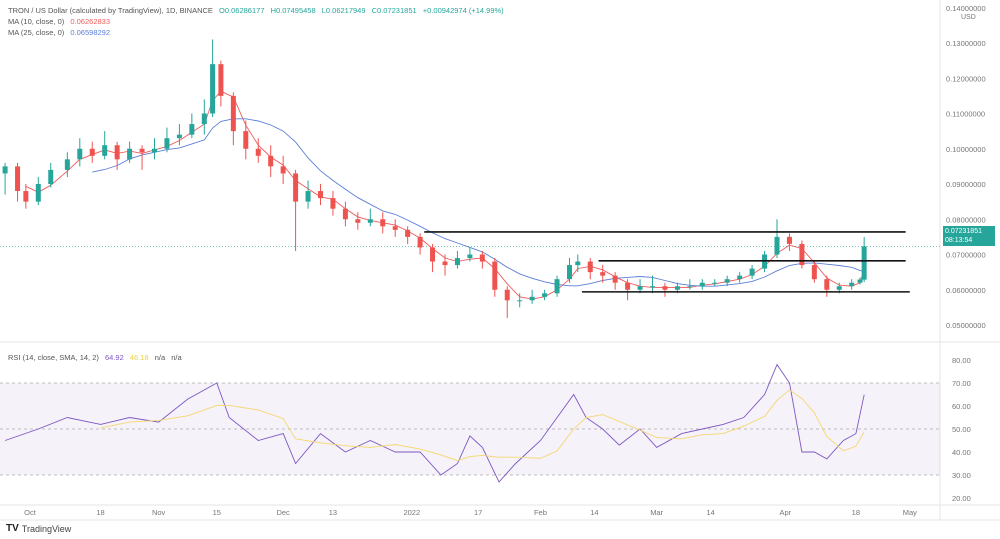 This screenshot has width=1000, height=539. What do you see at coordinates (90, 32) in the screenshot?
I see `ma25-value: 0.06598292` at bounding box center [90, 32].